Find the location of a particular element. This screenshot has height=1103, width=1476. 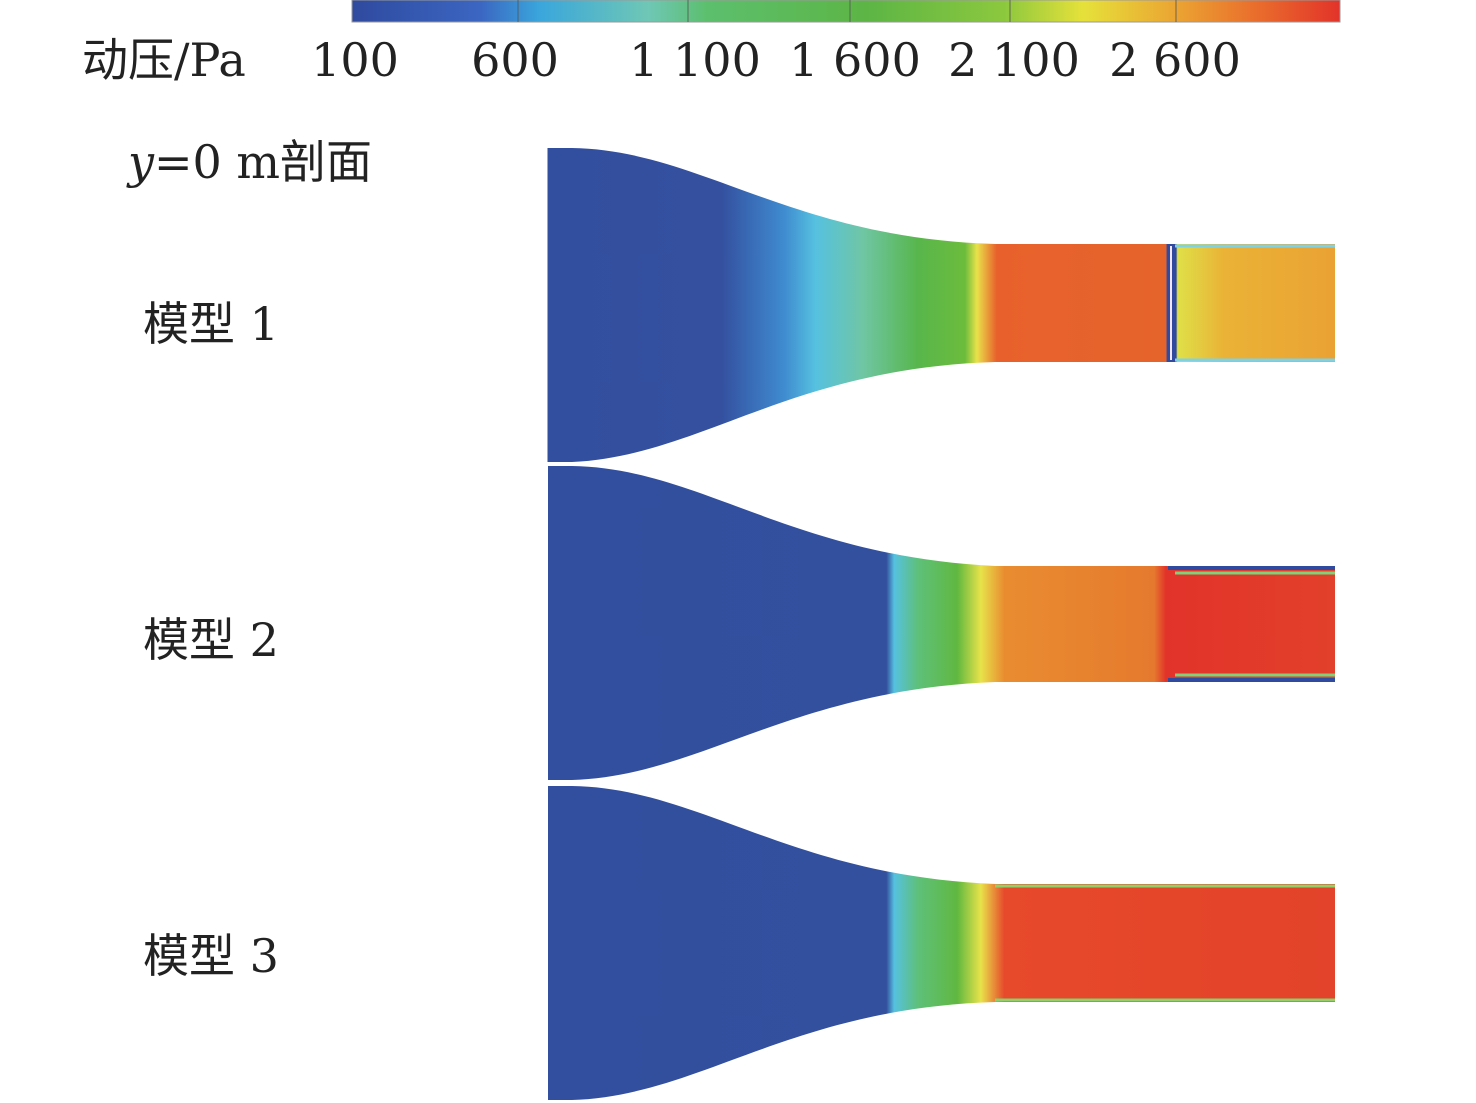

model-label: 模型 3 is located at coordinates (211, 956).